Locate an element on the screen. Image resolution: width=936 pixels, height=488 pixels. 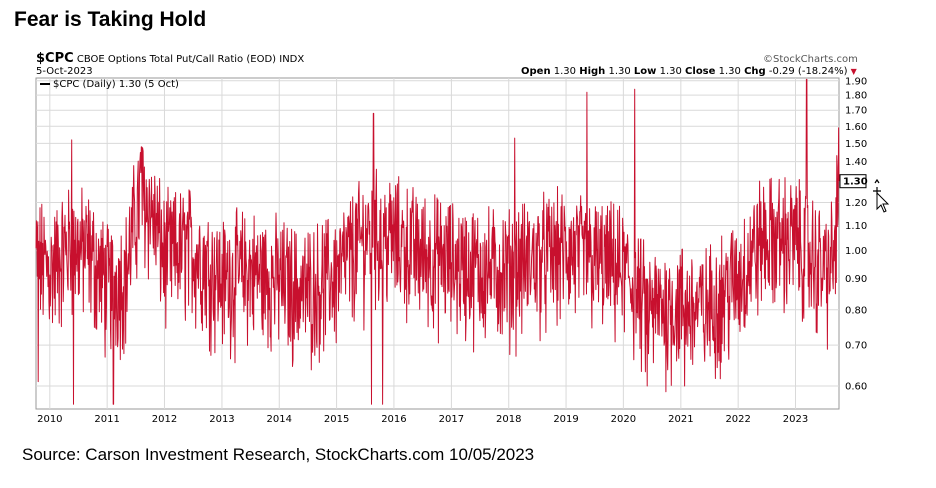
y-tick-label: 1.80 is located at coordinates (856, 96).